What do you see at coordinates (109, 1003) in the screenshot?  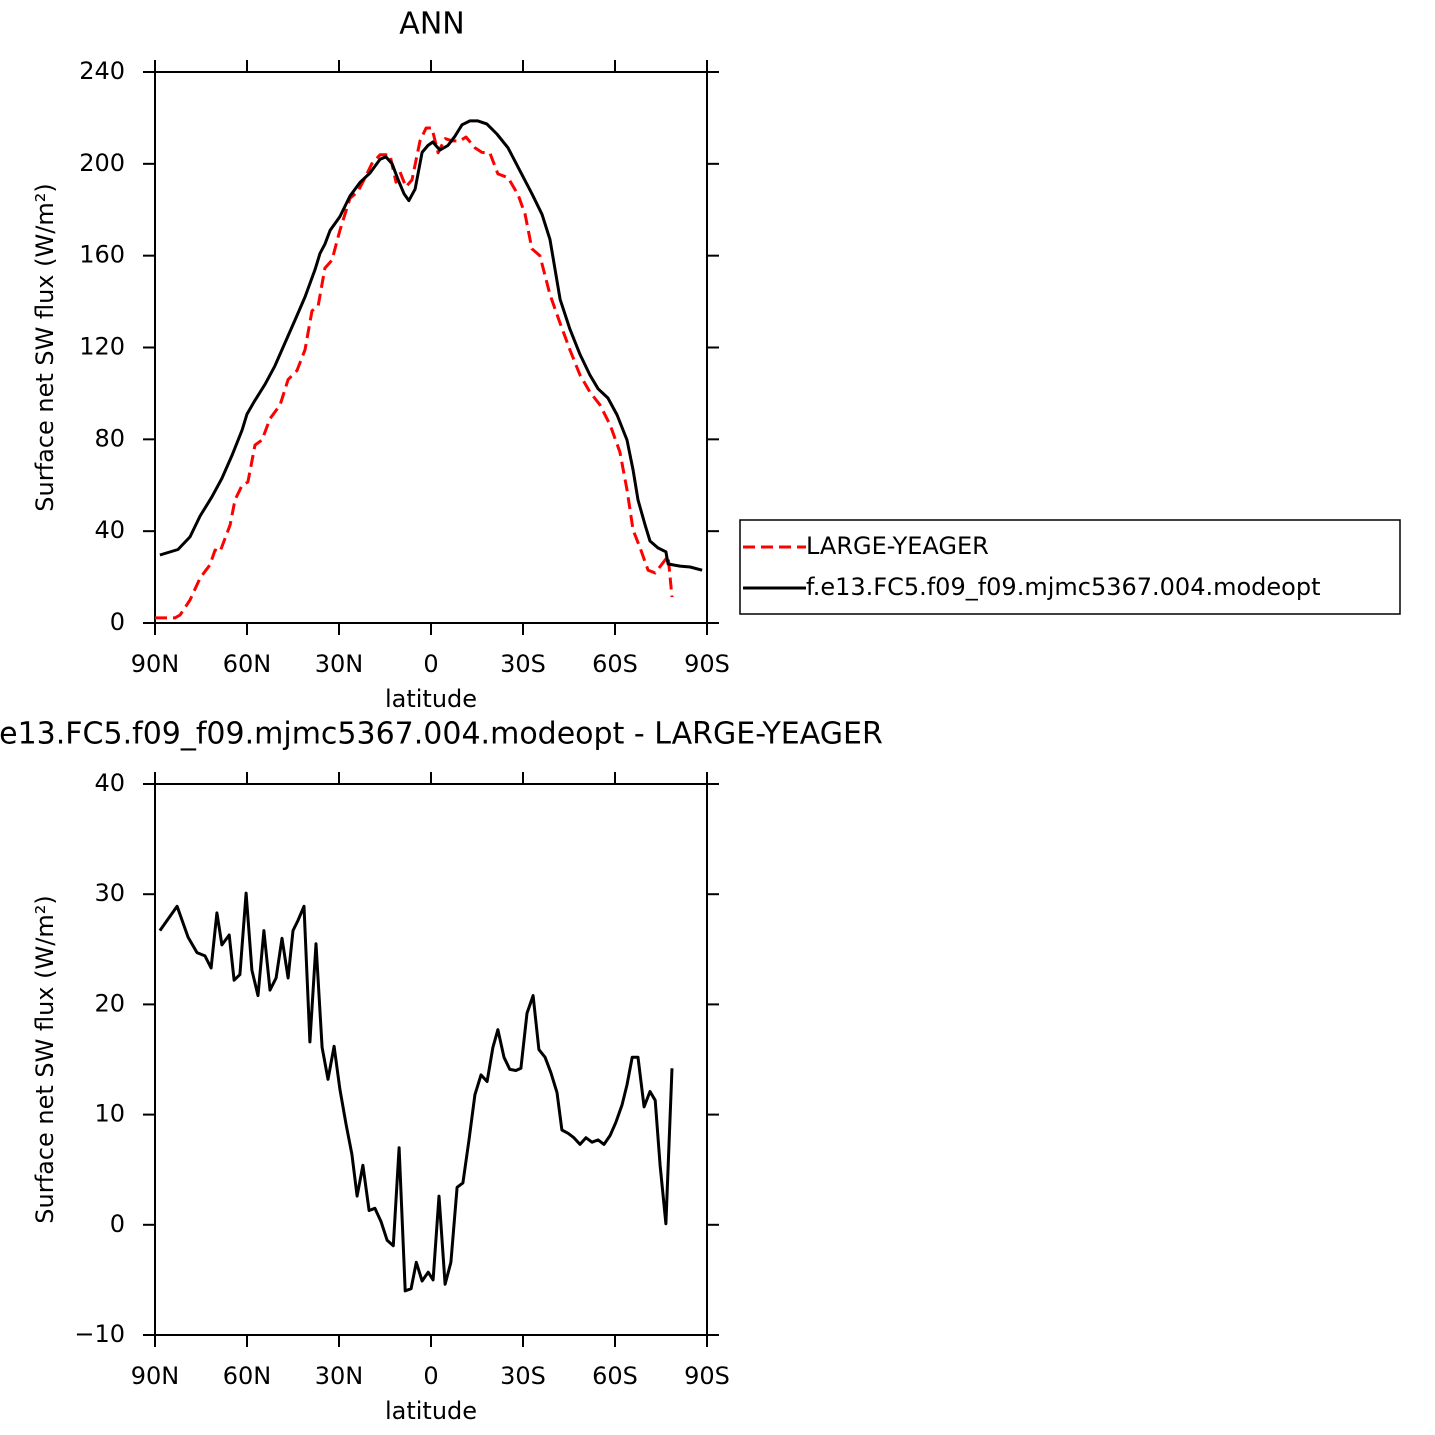 I see `y-tick-label: 20` at bounding box center [109, 1003].